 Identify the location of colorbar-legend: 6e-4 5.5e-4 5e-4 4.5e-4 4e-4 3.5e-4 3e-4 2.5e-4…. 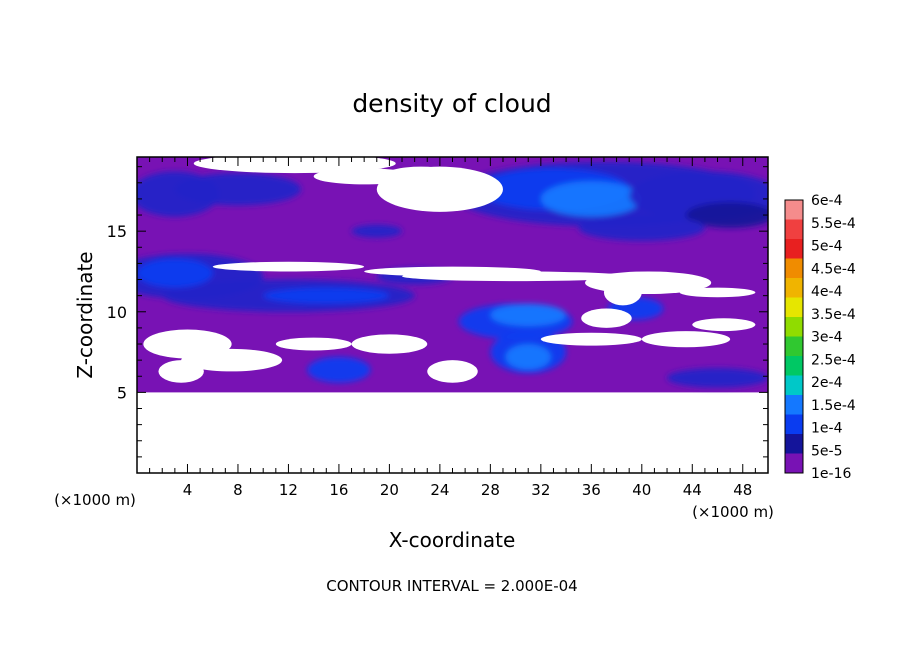
(820, 337).